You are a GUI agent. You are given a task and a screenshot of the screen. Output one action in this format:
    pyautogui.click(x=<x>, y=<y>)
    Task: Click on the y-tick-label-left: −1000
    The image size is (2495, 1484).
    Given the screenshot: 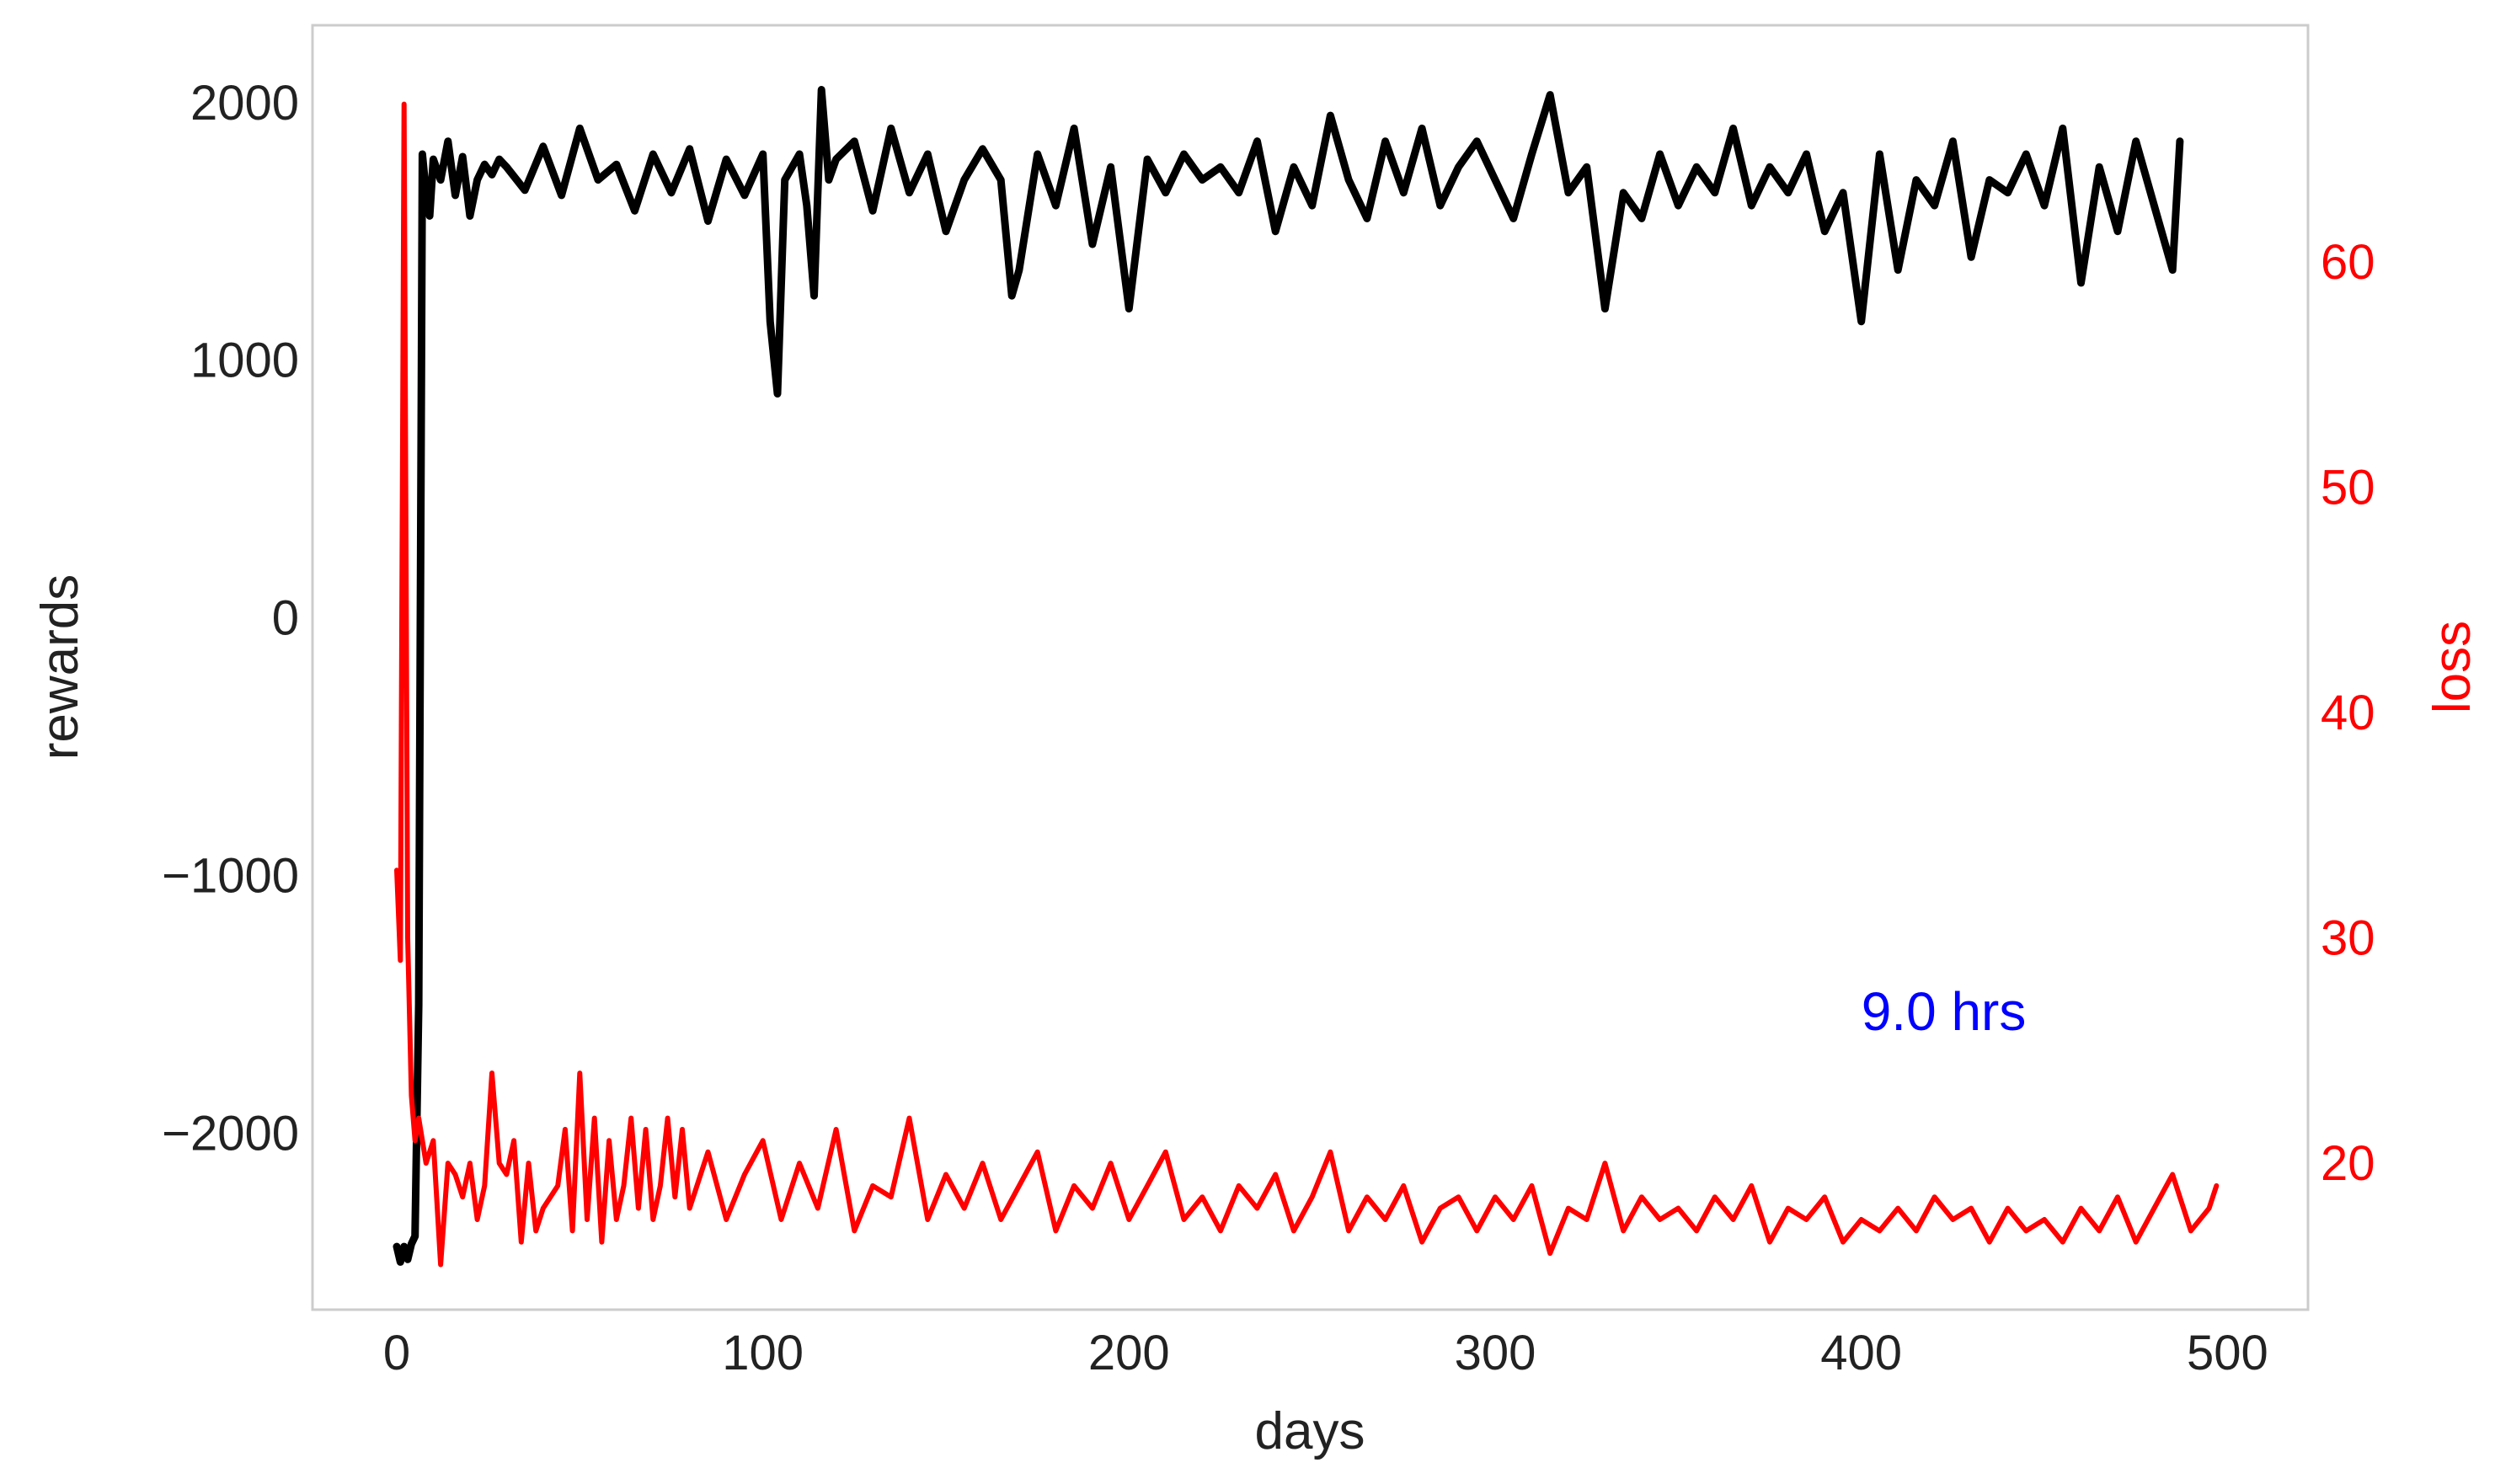 What is the action you would take?
    pyautogui.click(x=230, y=877)
    